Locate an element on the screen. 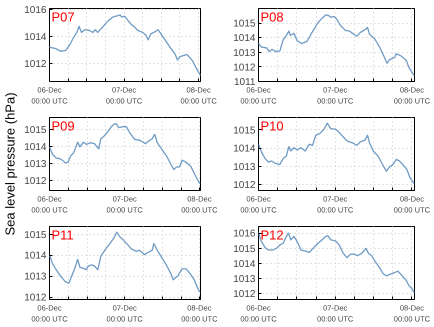  chart-title: P08 is located at coordinates (272, 17).